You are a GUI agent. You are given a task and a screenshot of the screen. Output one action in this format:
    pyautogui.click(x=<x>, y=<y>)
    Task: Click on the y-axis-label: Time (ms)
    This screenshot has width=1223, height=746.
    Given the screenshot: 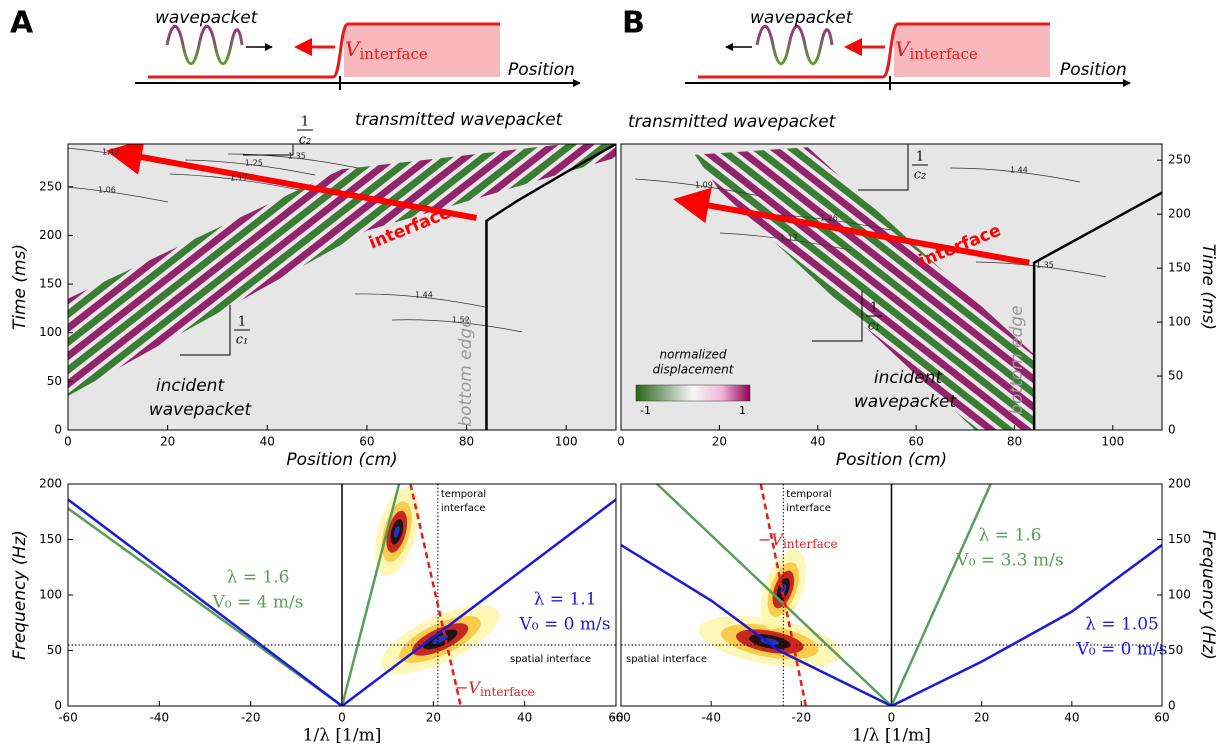 What is the action you would take?
    pyautogui.click(x=20, y=287)
    